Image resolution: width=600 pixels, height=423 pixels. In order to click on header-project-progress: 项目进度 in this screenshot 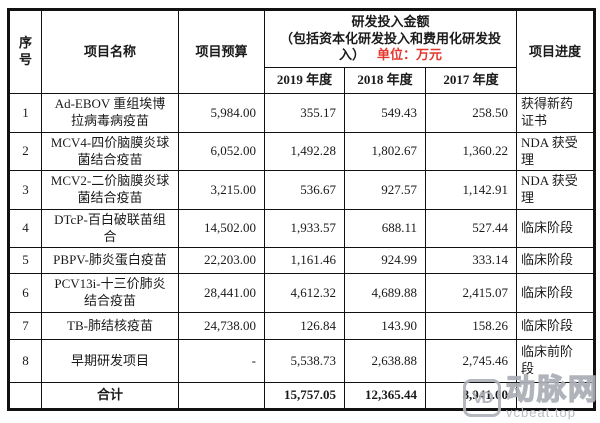, I will do `click(556, 51)`.